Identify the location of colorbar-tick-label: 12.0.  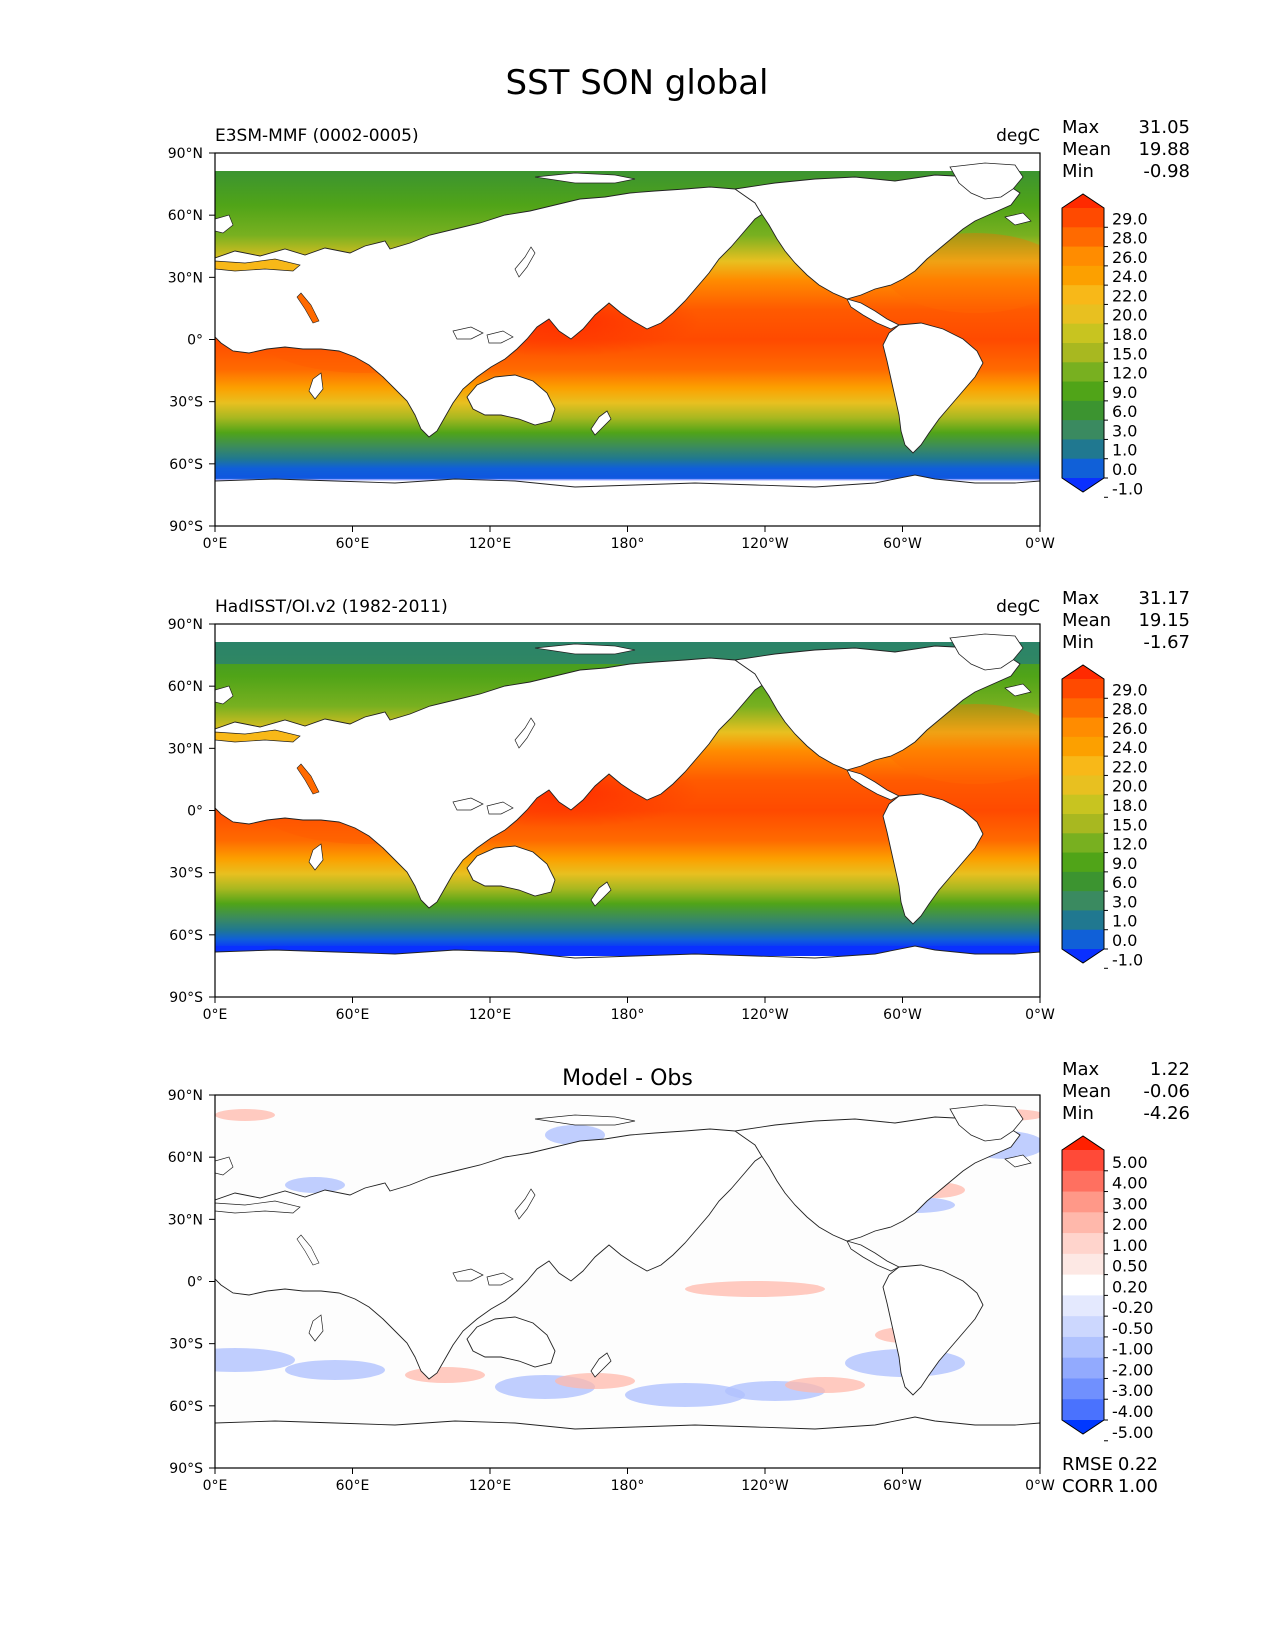
(1130, 373).